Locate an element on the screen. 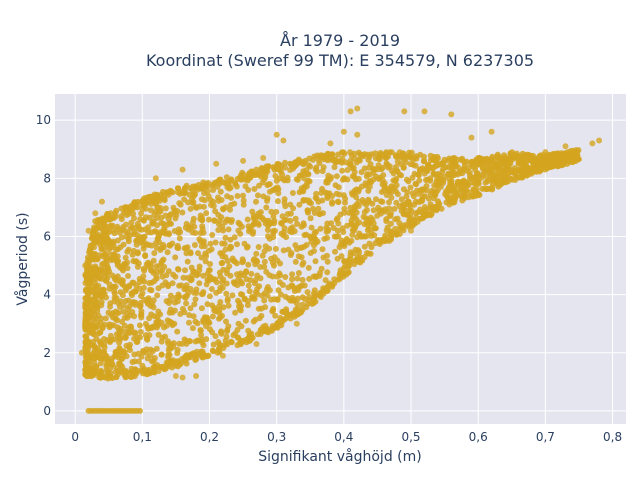 This screenshot has height=480, width=640. y-tick-label: 6 is located at coordinates (47, 236).